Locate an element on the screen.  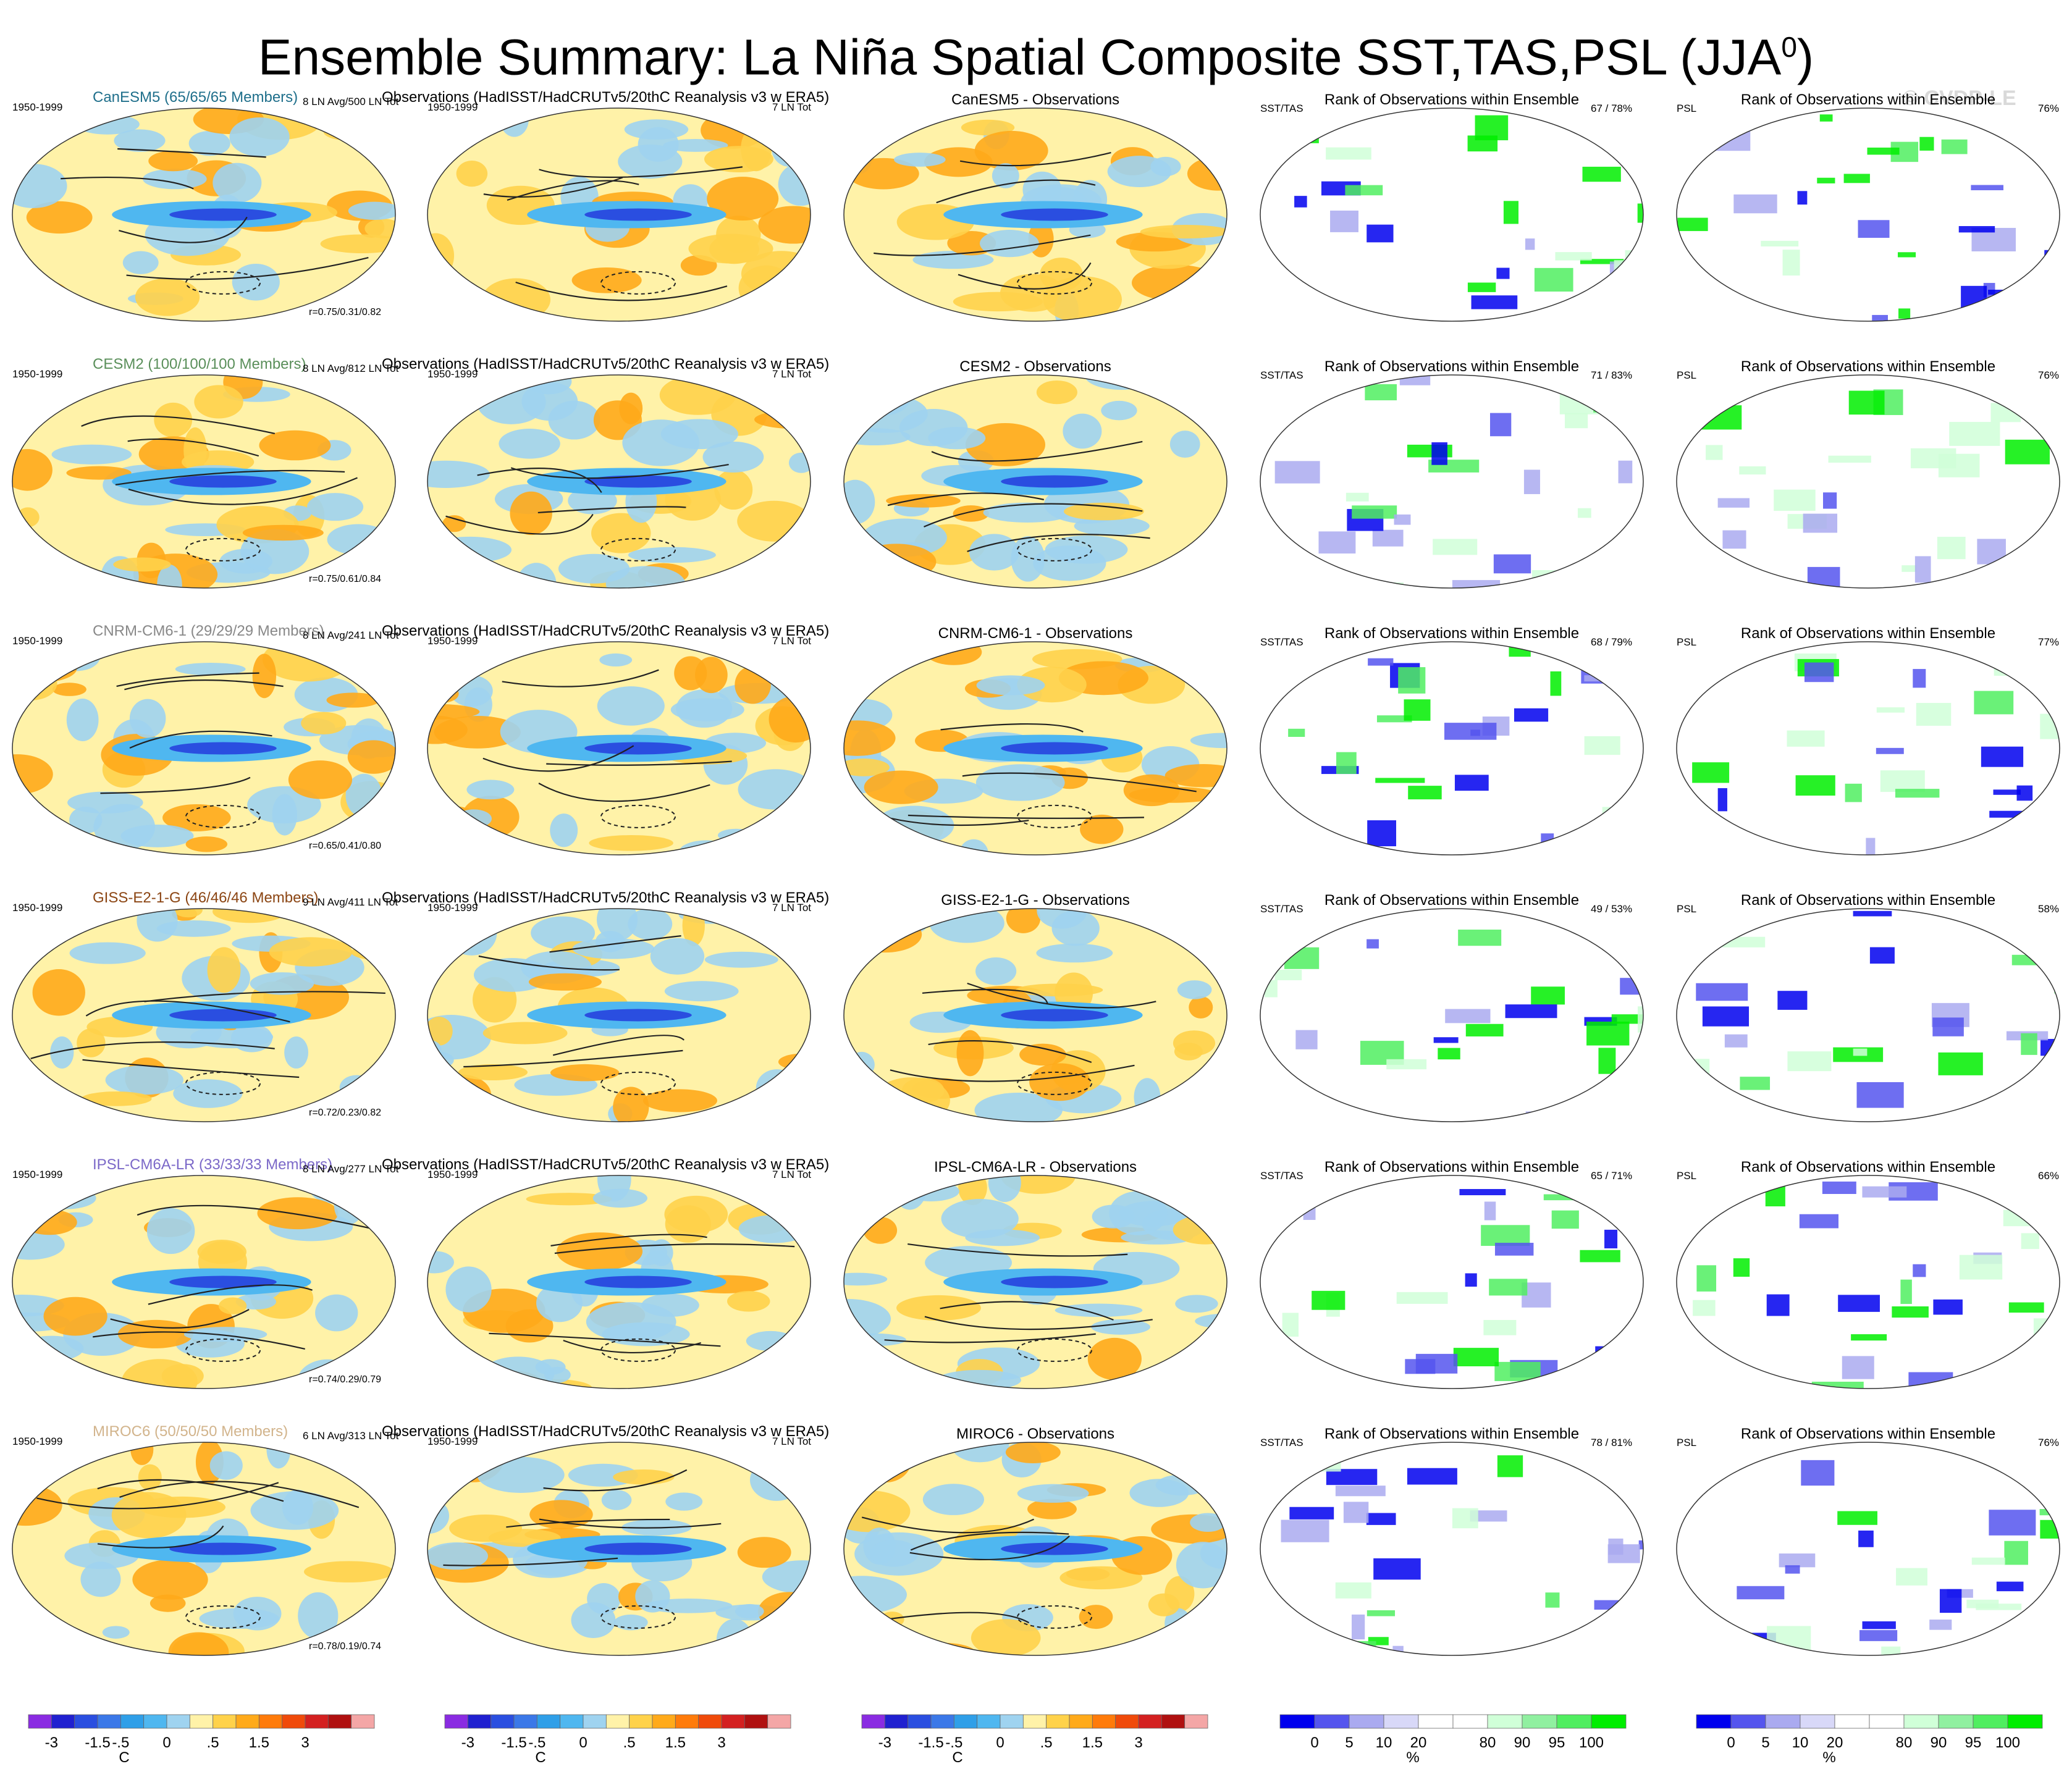
rank-sst-value-5: 78 / 81% is located at coordinates (1612, 1442).